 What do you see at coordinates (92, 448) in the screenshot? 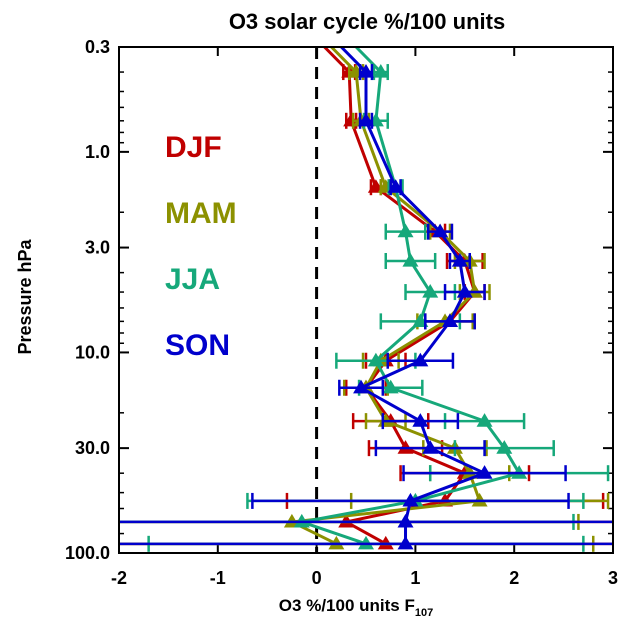
I see `y-tick-label: 30.0` at bounding box center [92, 448].